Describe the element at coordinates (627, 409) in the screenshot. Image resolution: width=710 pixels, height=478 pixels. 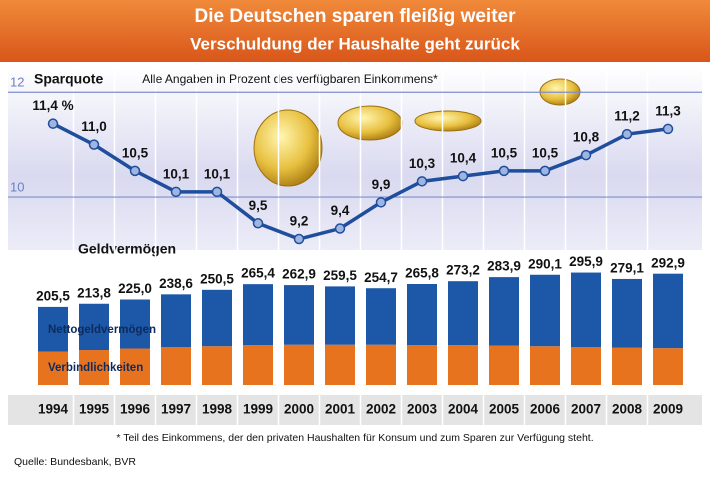
I see `x-tick-label: 2008` at that location.